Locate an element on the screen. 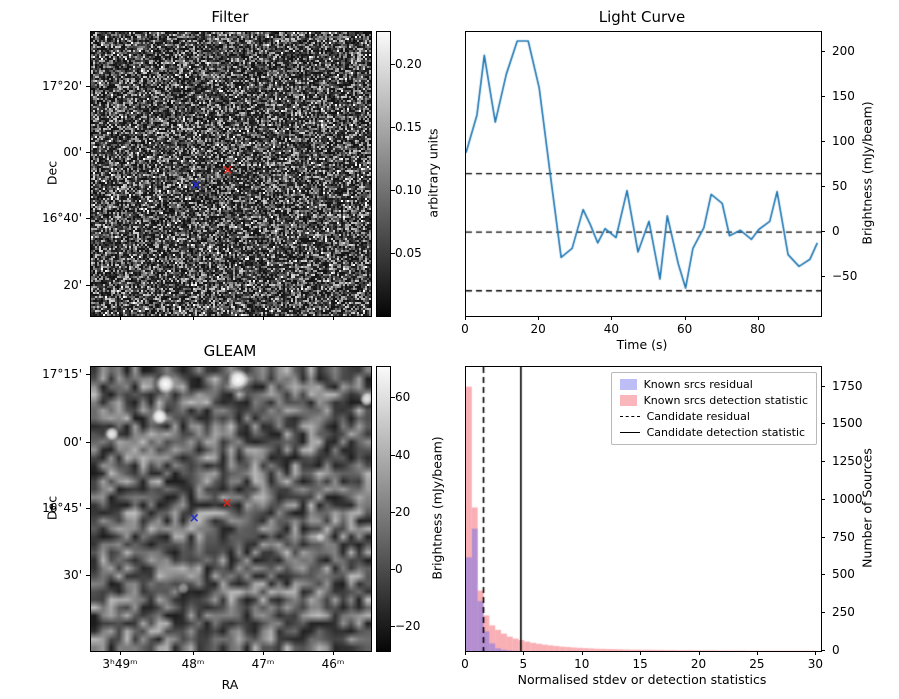 The height and width of the screenshot is (699, 899). legend-patch-pink is located at coordinates (628, 400).